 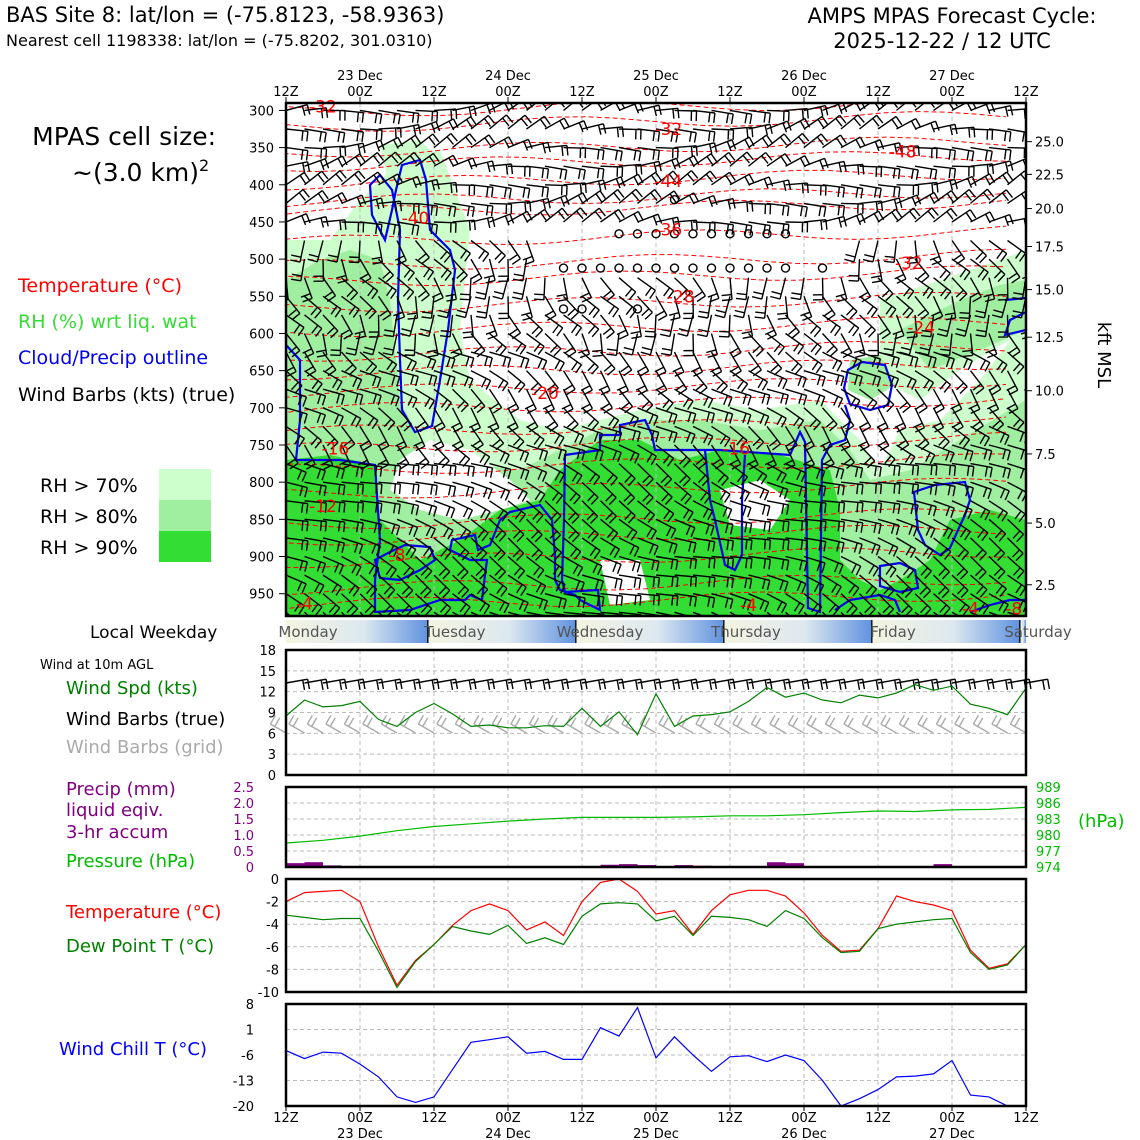 I want to click on bottom-date-label: 27 Dec, so click(x=952, y=1133).